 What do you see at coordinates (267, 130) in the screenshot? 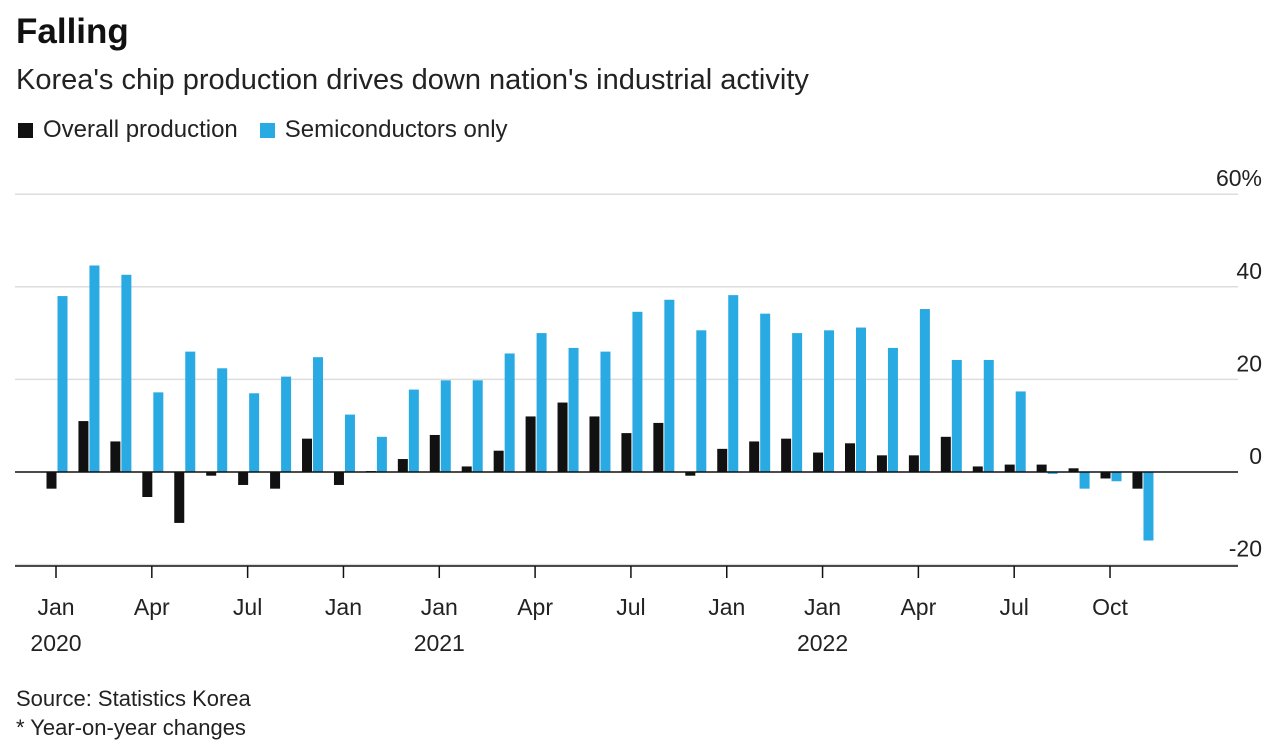
I see `legend-swatch-semiconductors` at bounding box center [267, 130].